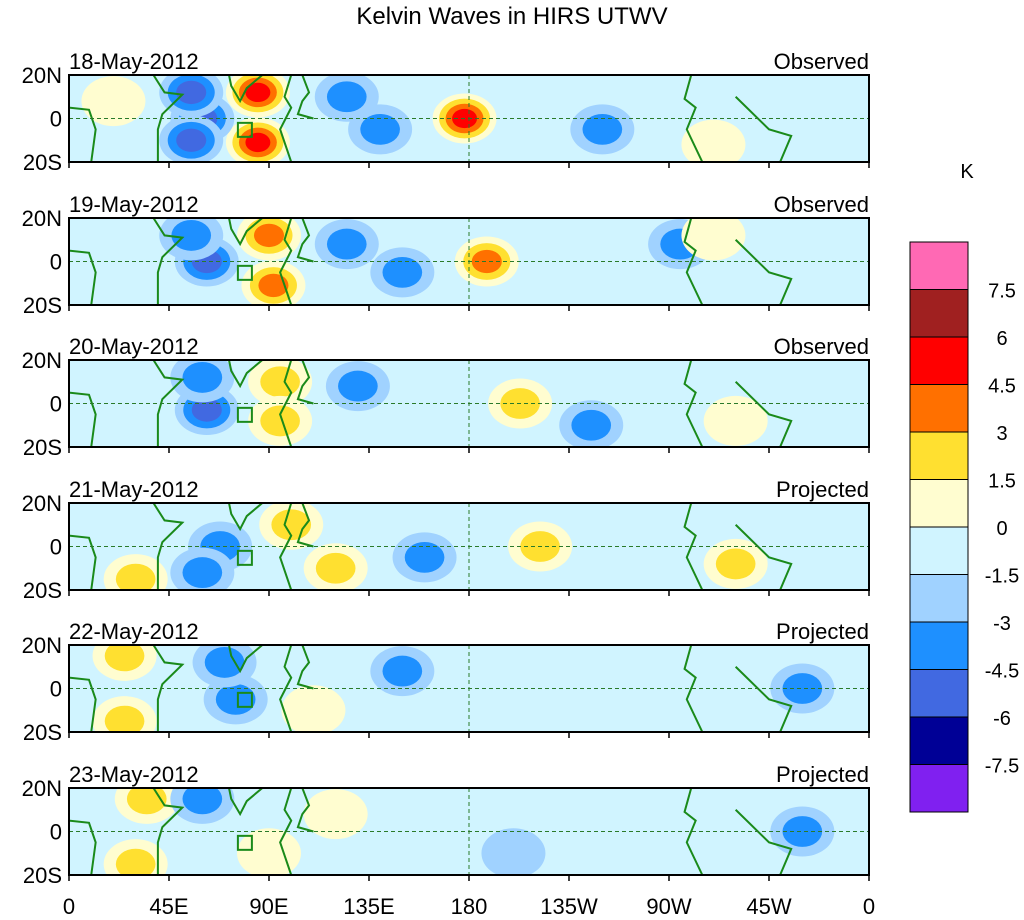 Image resolution: width=1024 pixels, height=920 pixels. What do you see at coordinates (768, 906) in the screenshot?
I see `x-tick-label: 45W` at bounding box center [768, 906].